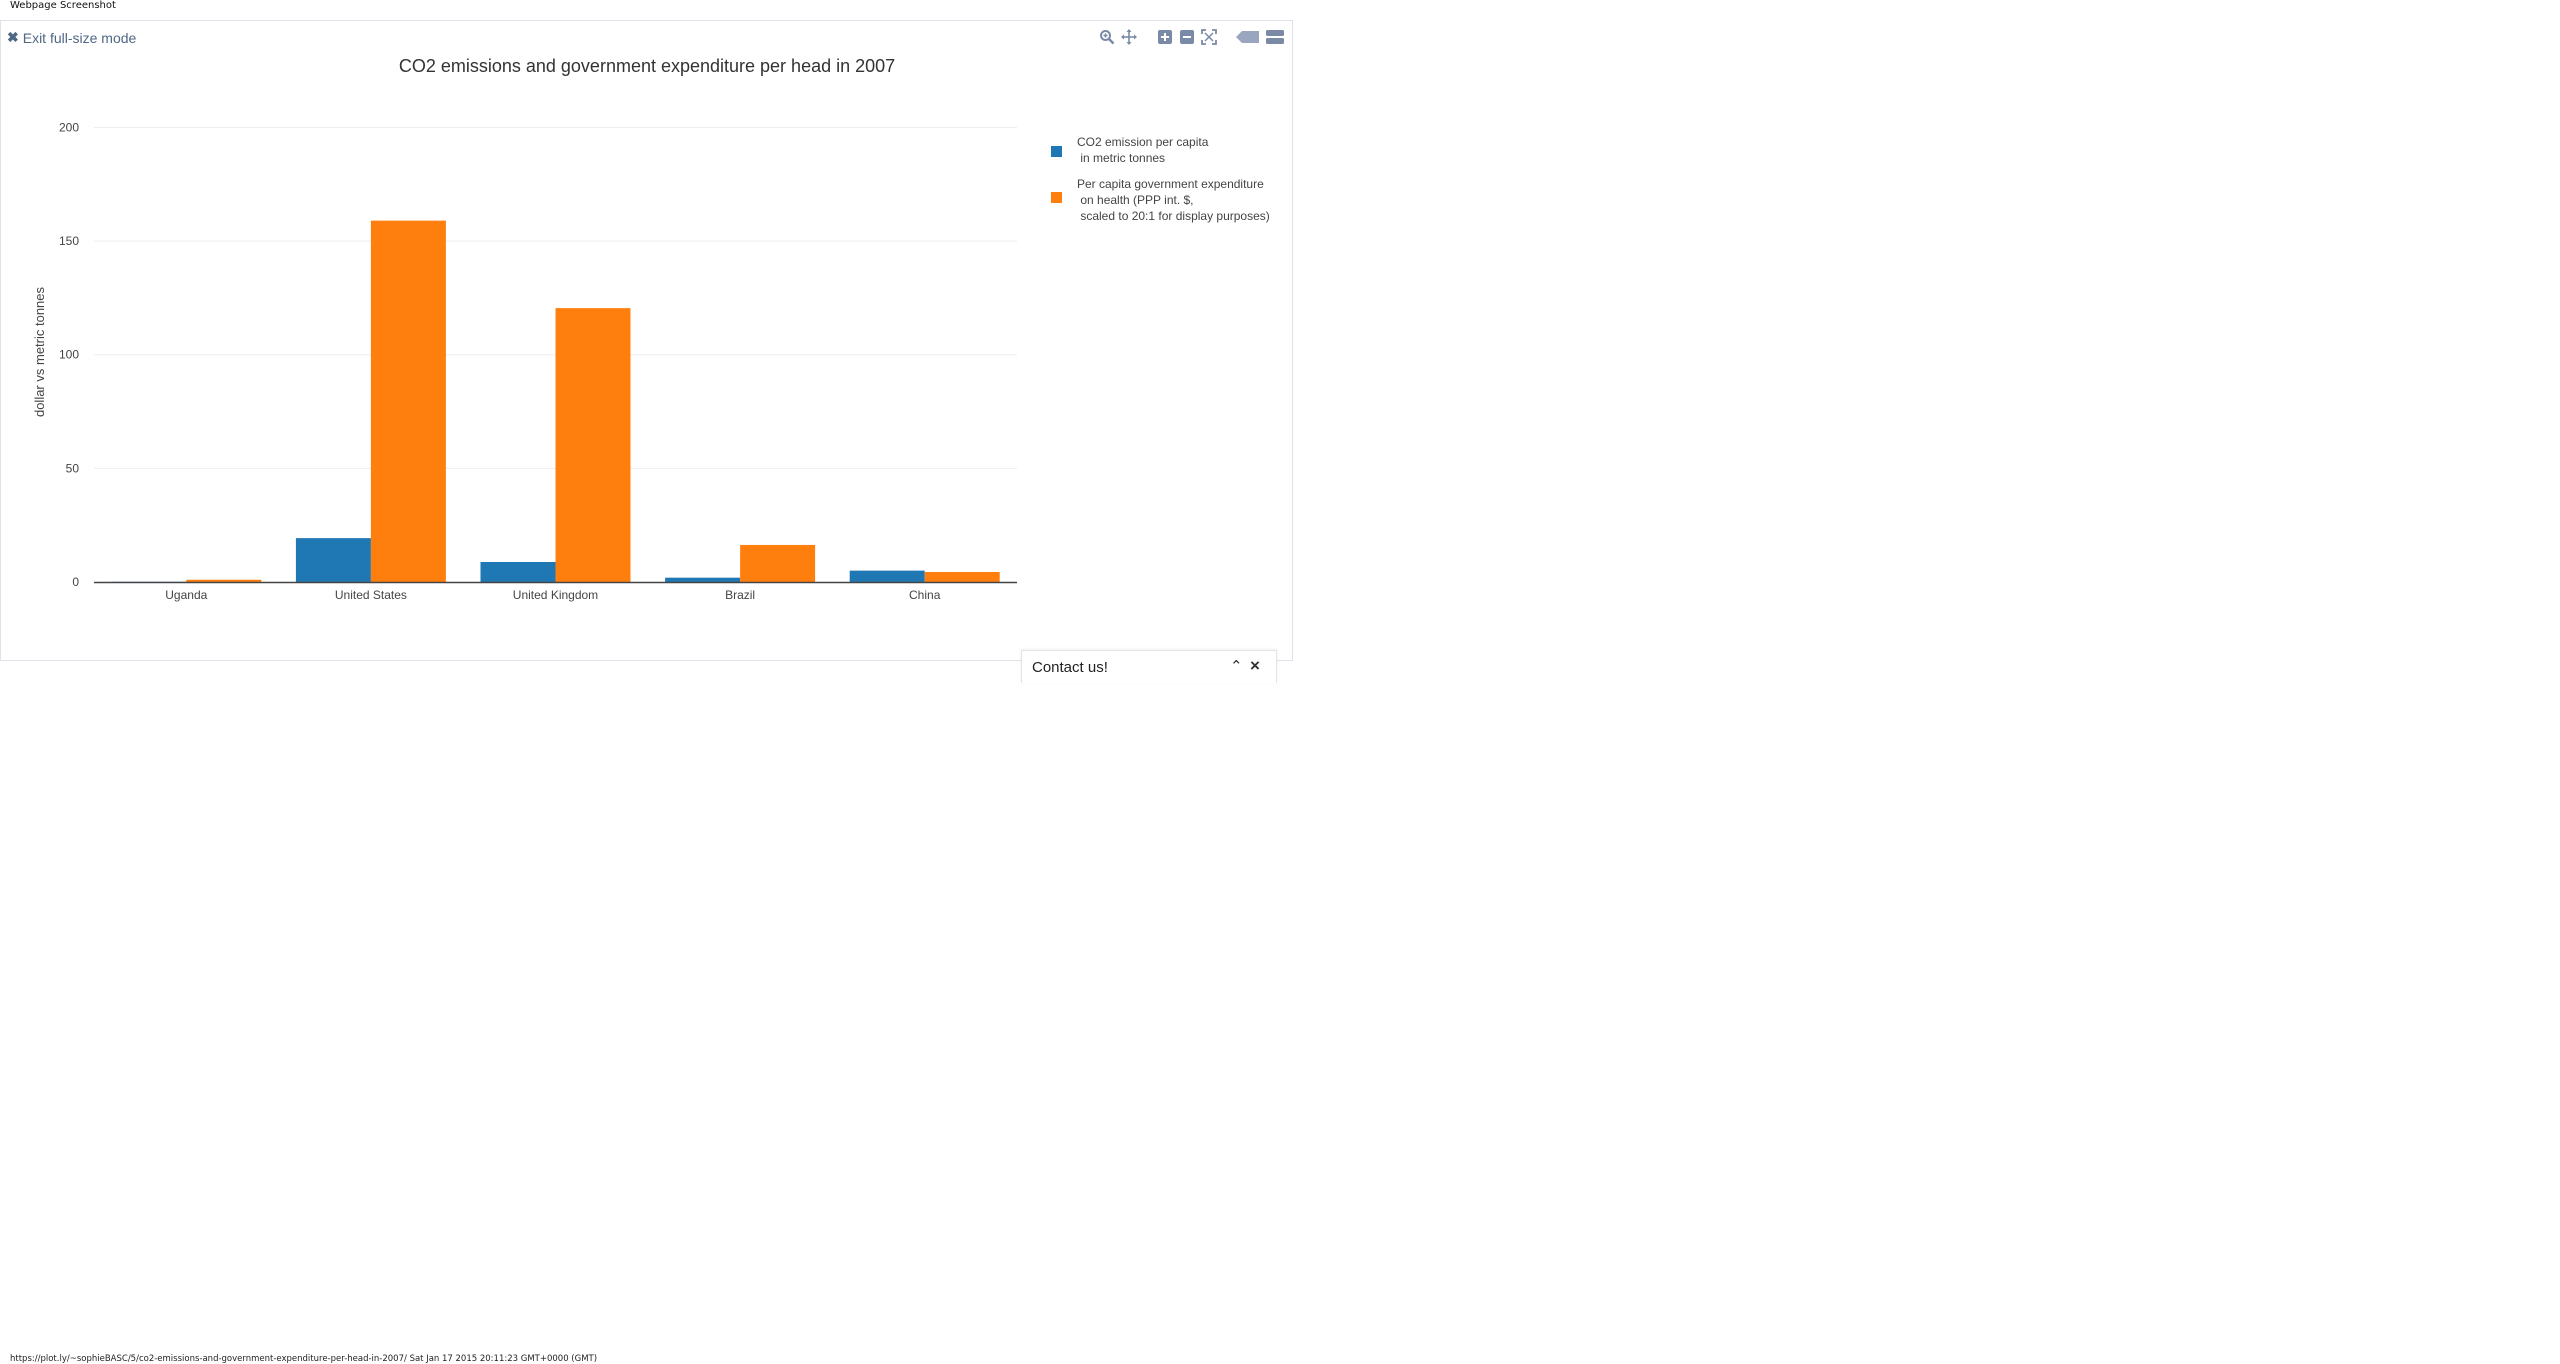  Describe the element at coordinates (69, 241) in the screenshot. I see `y-tick-label: 150` at that location.